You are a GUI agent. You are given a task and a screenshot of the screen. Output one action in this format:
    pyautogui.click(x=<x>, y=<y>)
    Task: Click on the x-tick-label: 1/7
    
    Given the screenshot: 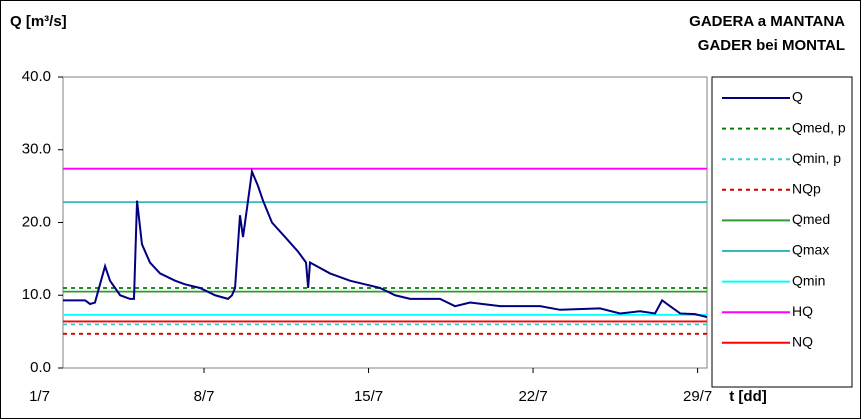 What is the action you would take?
    pyautogui.click(x=39, y=396)
    